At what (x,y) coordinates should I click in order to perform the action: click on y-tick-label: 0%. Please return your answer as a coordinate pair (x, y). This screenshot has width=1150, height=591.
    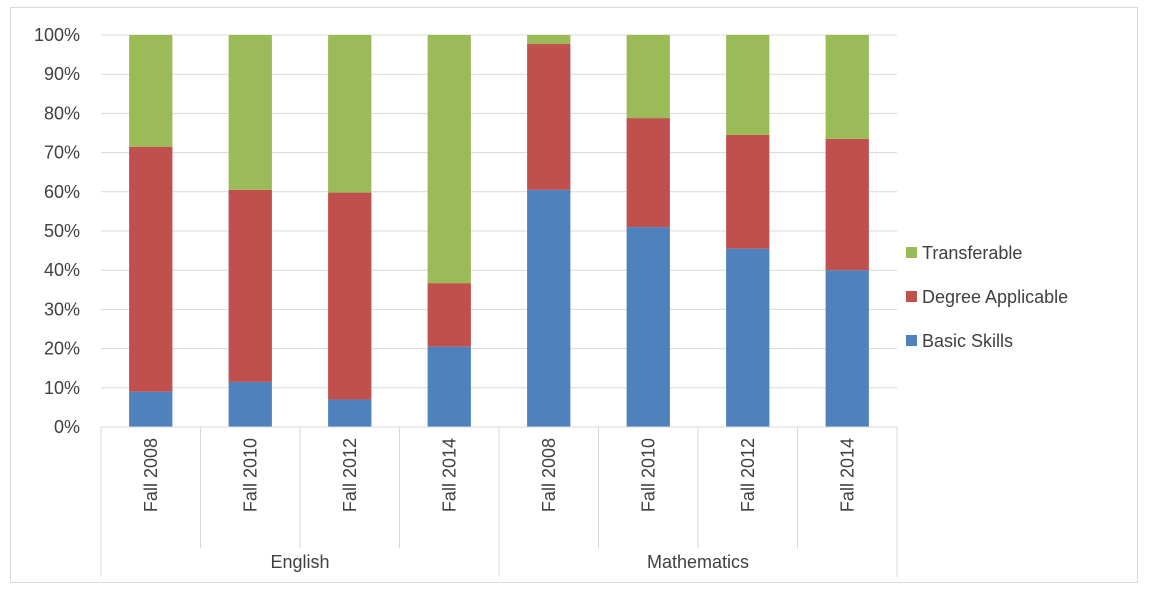
    Looking at the image, I should click on (67, 427).